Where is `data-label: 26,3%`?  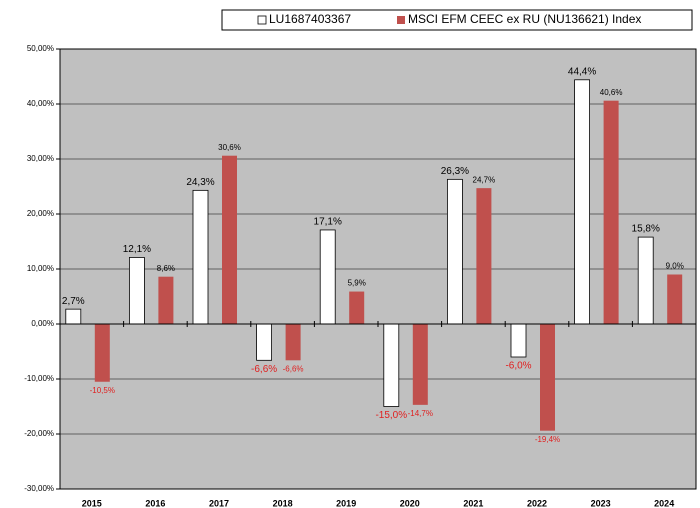 data-label: 26,3% is located at coordinates (455, 171).